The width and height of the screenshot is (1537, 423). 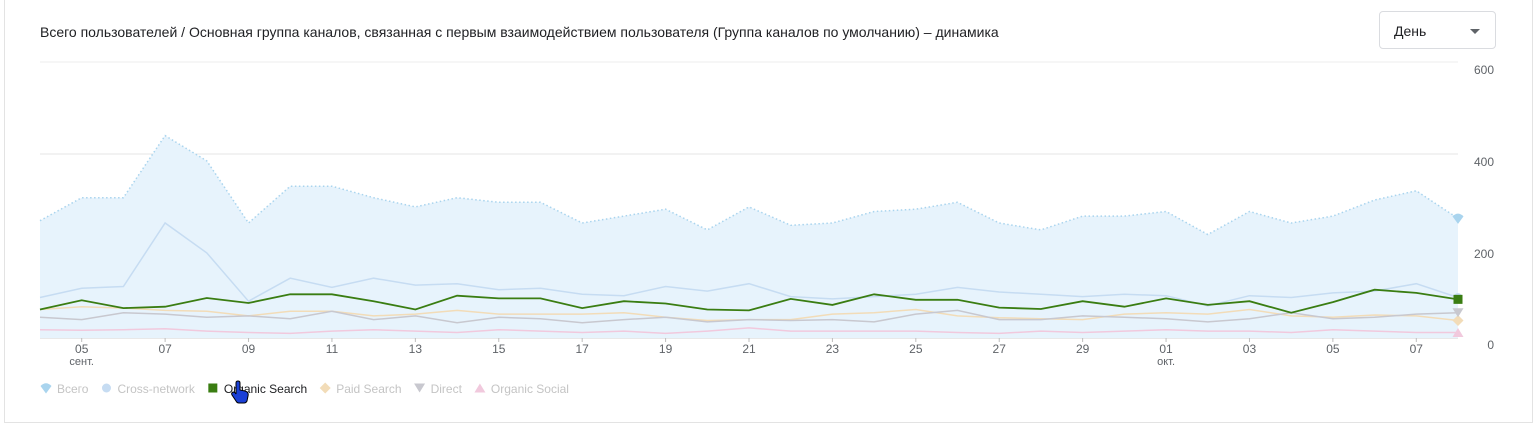 What do you see at coordinates (73, 389) in the screenshot?
I see `legend-item-всего: Всего` at bounding box center [73, 389].